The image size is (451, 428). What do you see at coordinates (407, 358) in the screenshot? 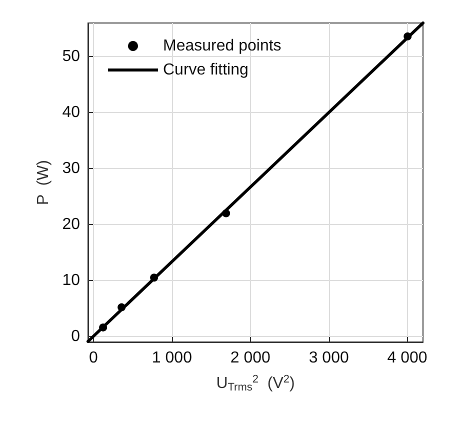
I see `x-tick-label: 4 000` at bounding box center [407, 358].